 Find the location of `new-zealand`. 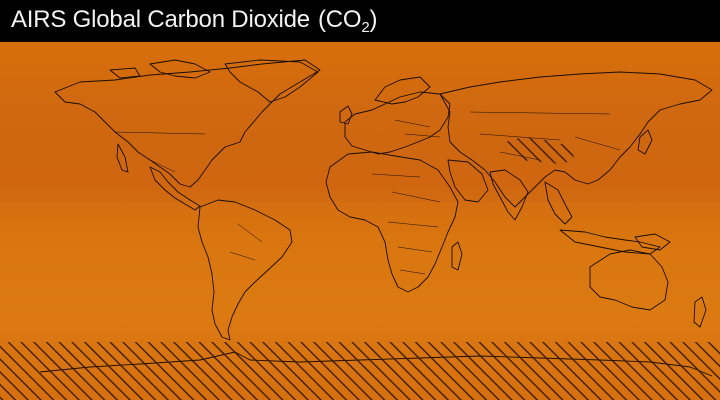

new-zealand is located at coordinates (700, 312).